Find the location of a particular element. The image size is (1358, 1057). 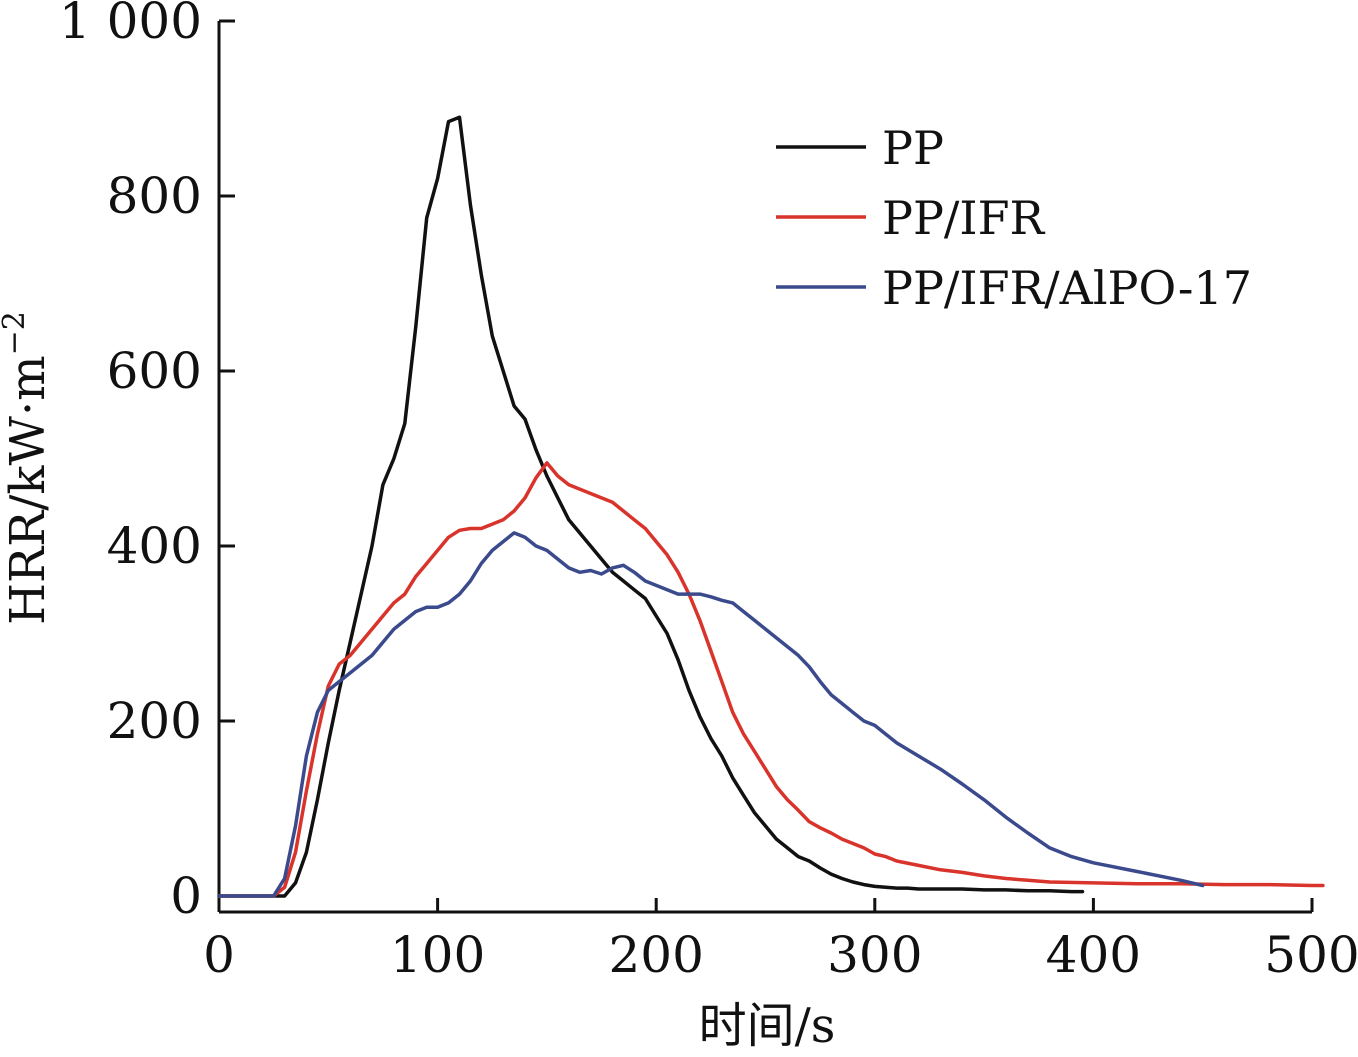

y-tick-label: 400 is located at coordinates (154, 546).